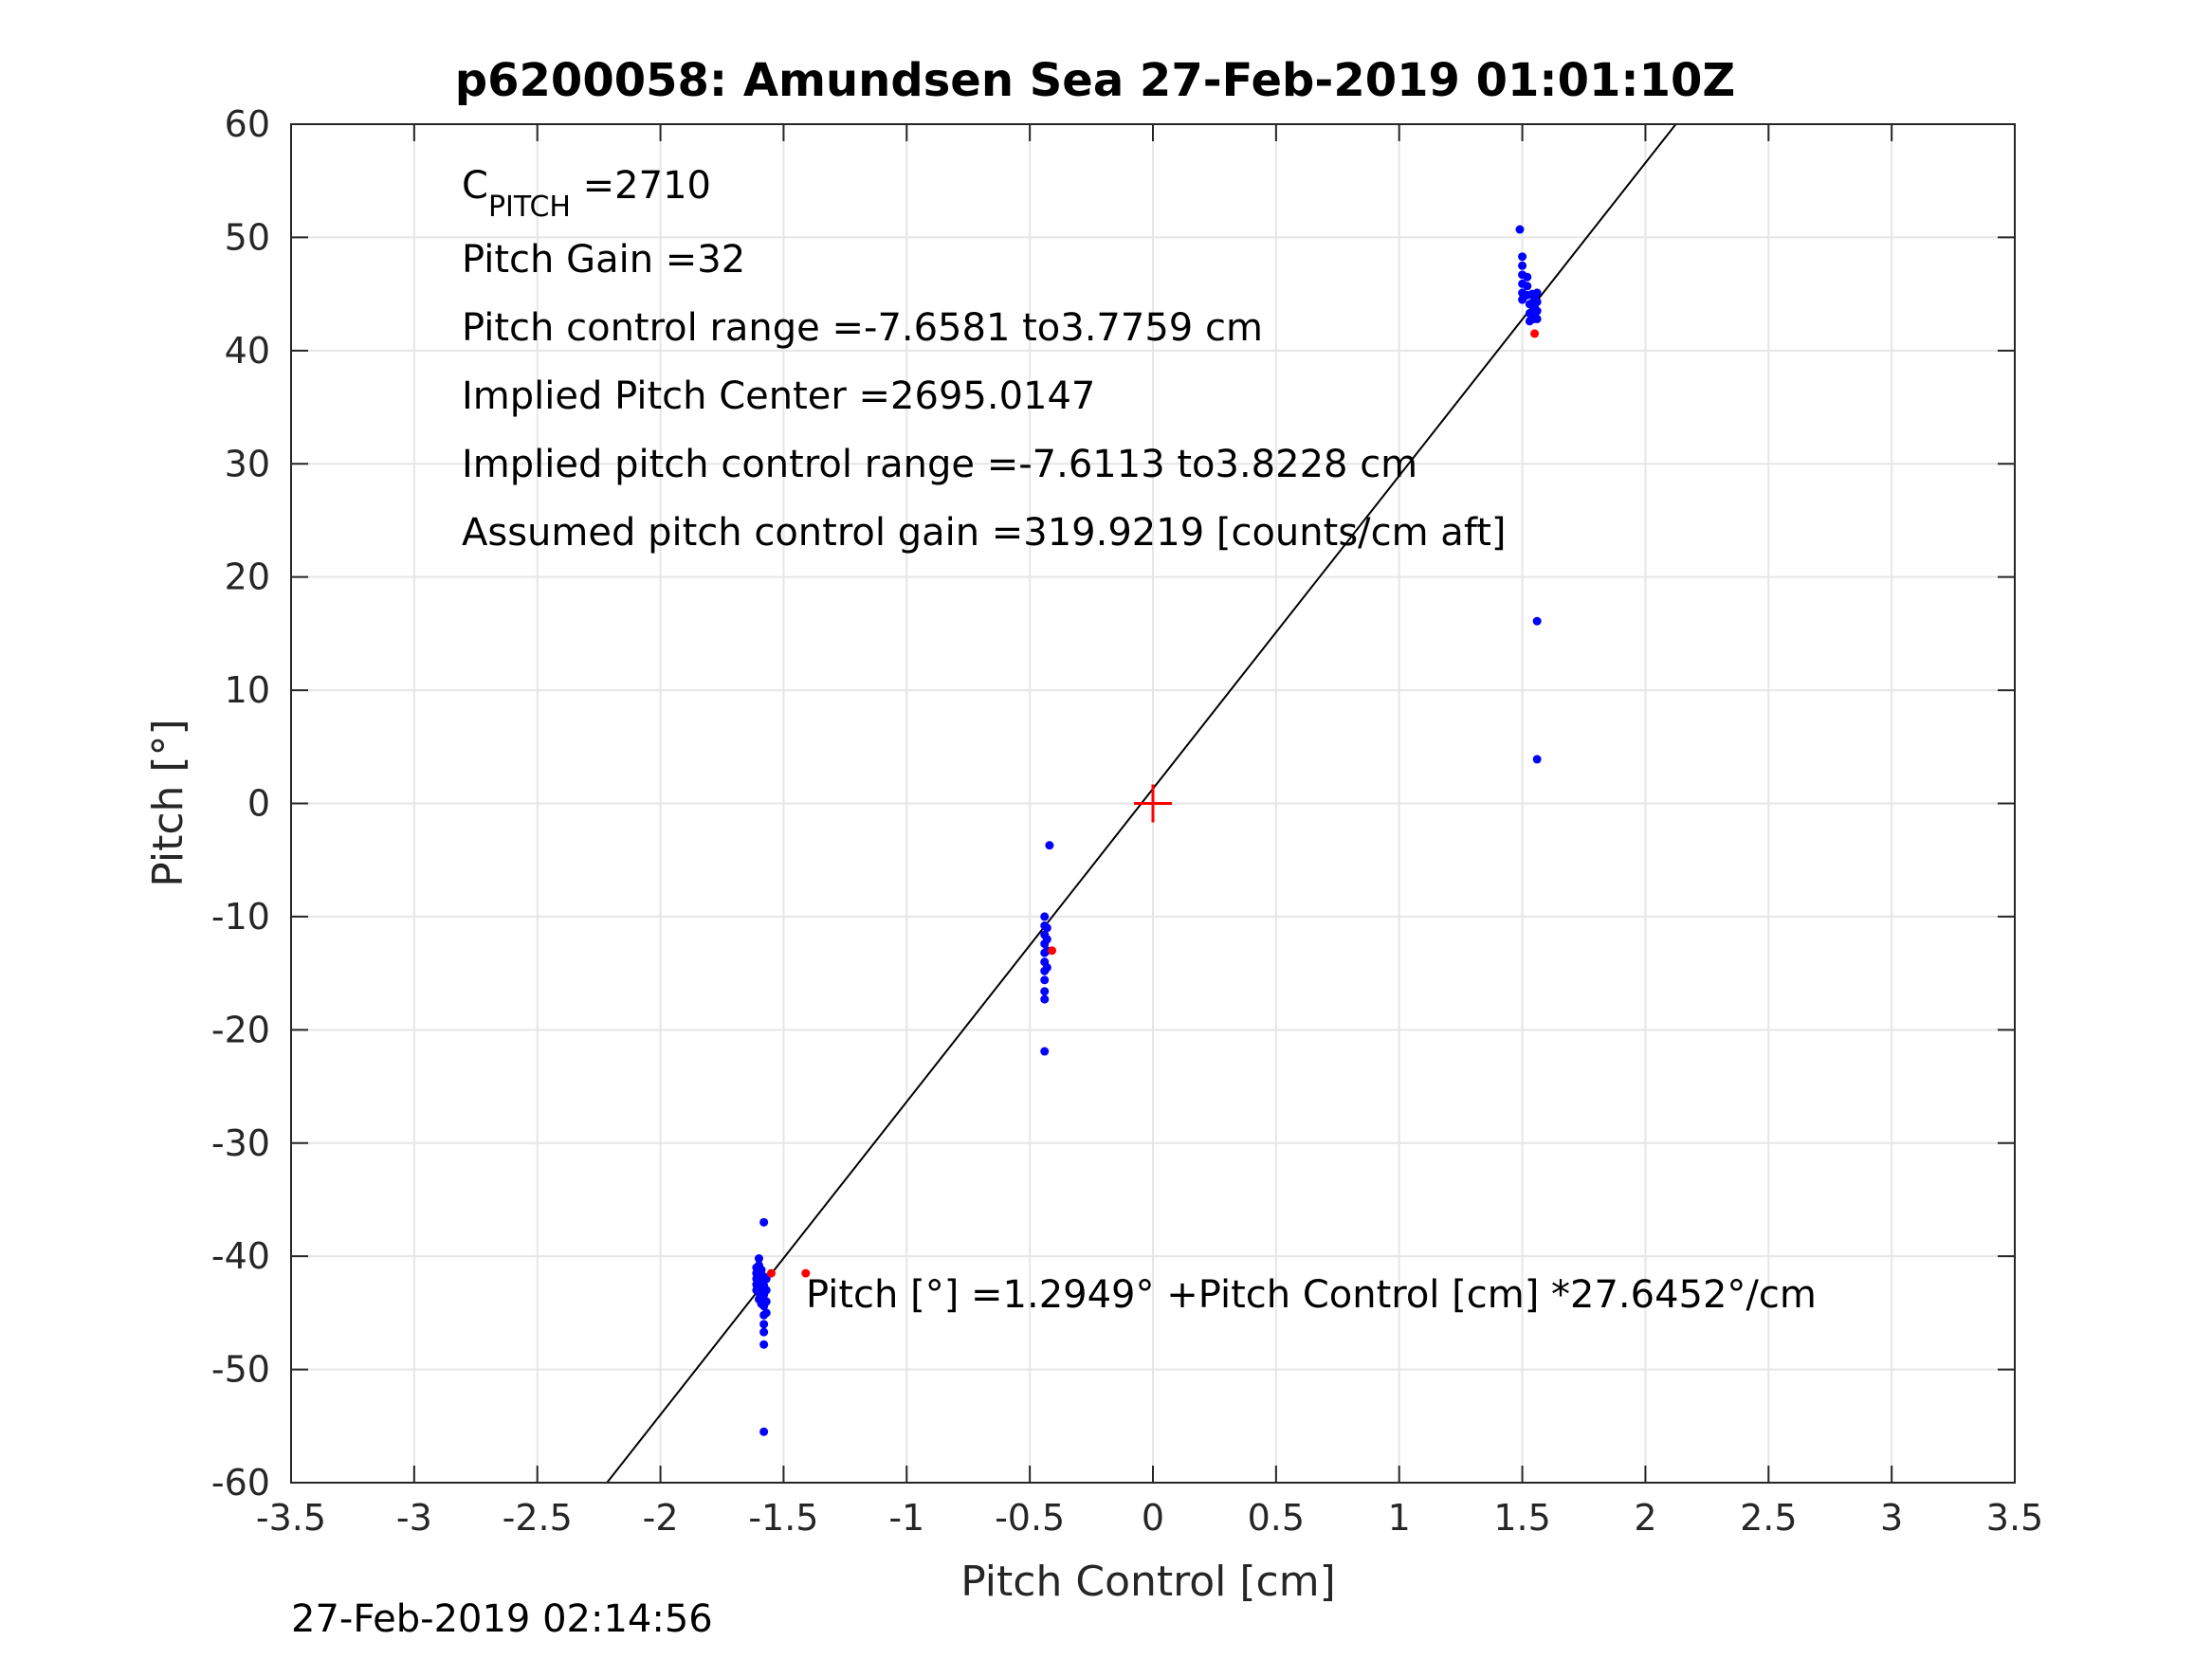  Describe the element at coordinates (1030, 1518) in the screenshot. I see `x-tick-label: -0.5` at that location.